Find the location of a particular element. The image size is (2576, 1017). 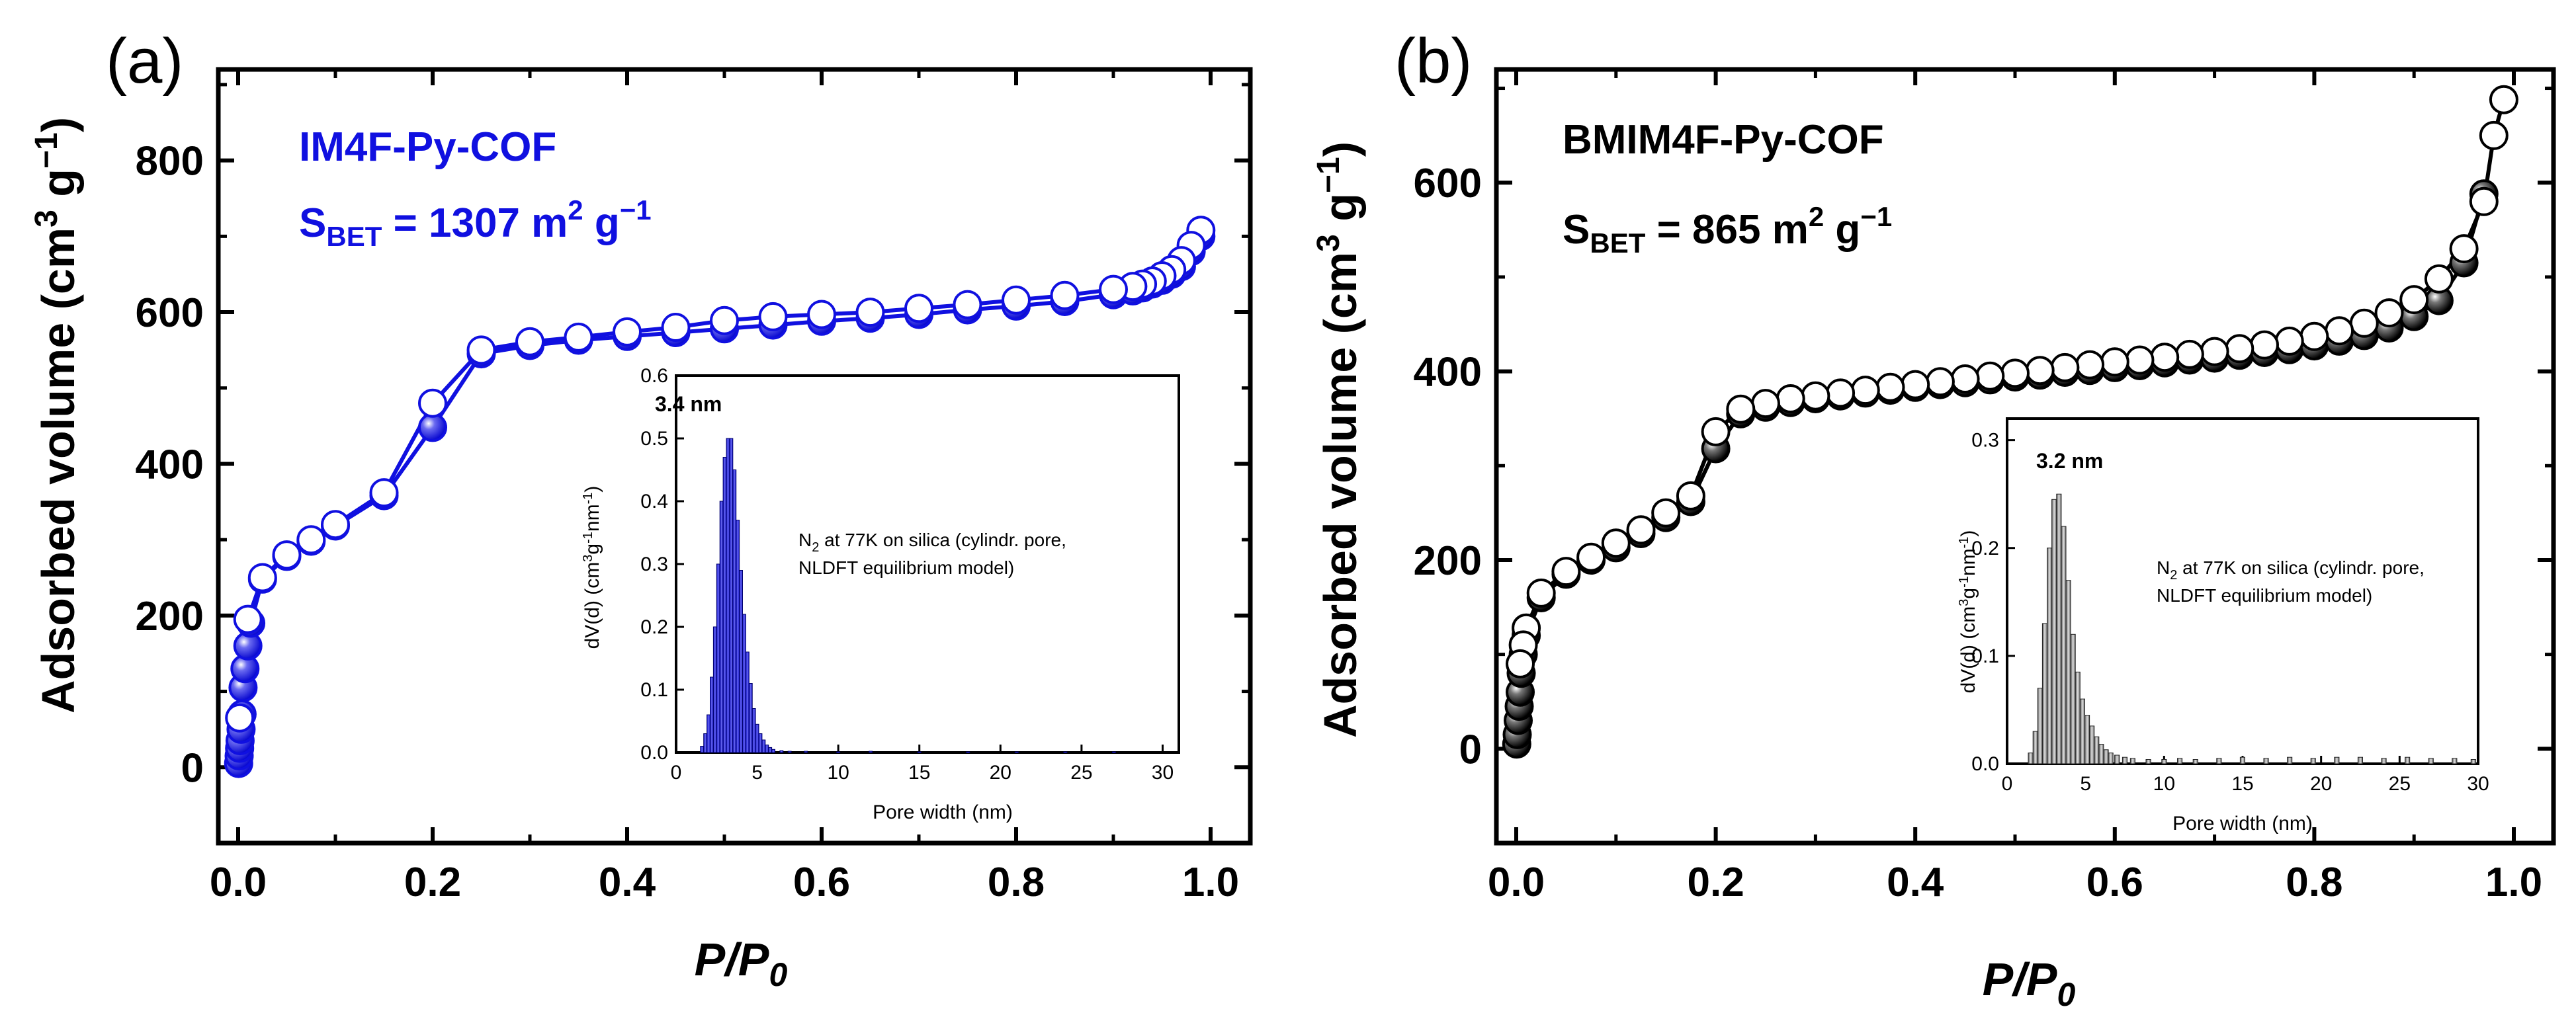

adsorption-point is located at coordinates (432, 427).